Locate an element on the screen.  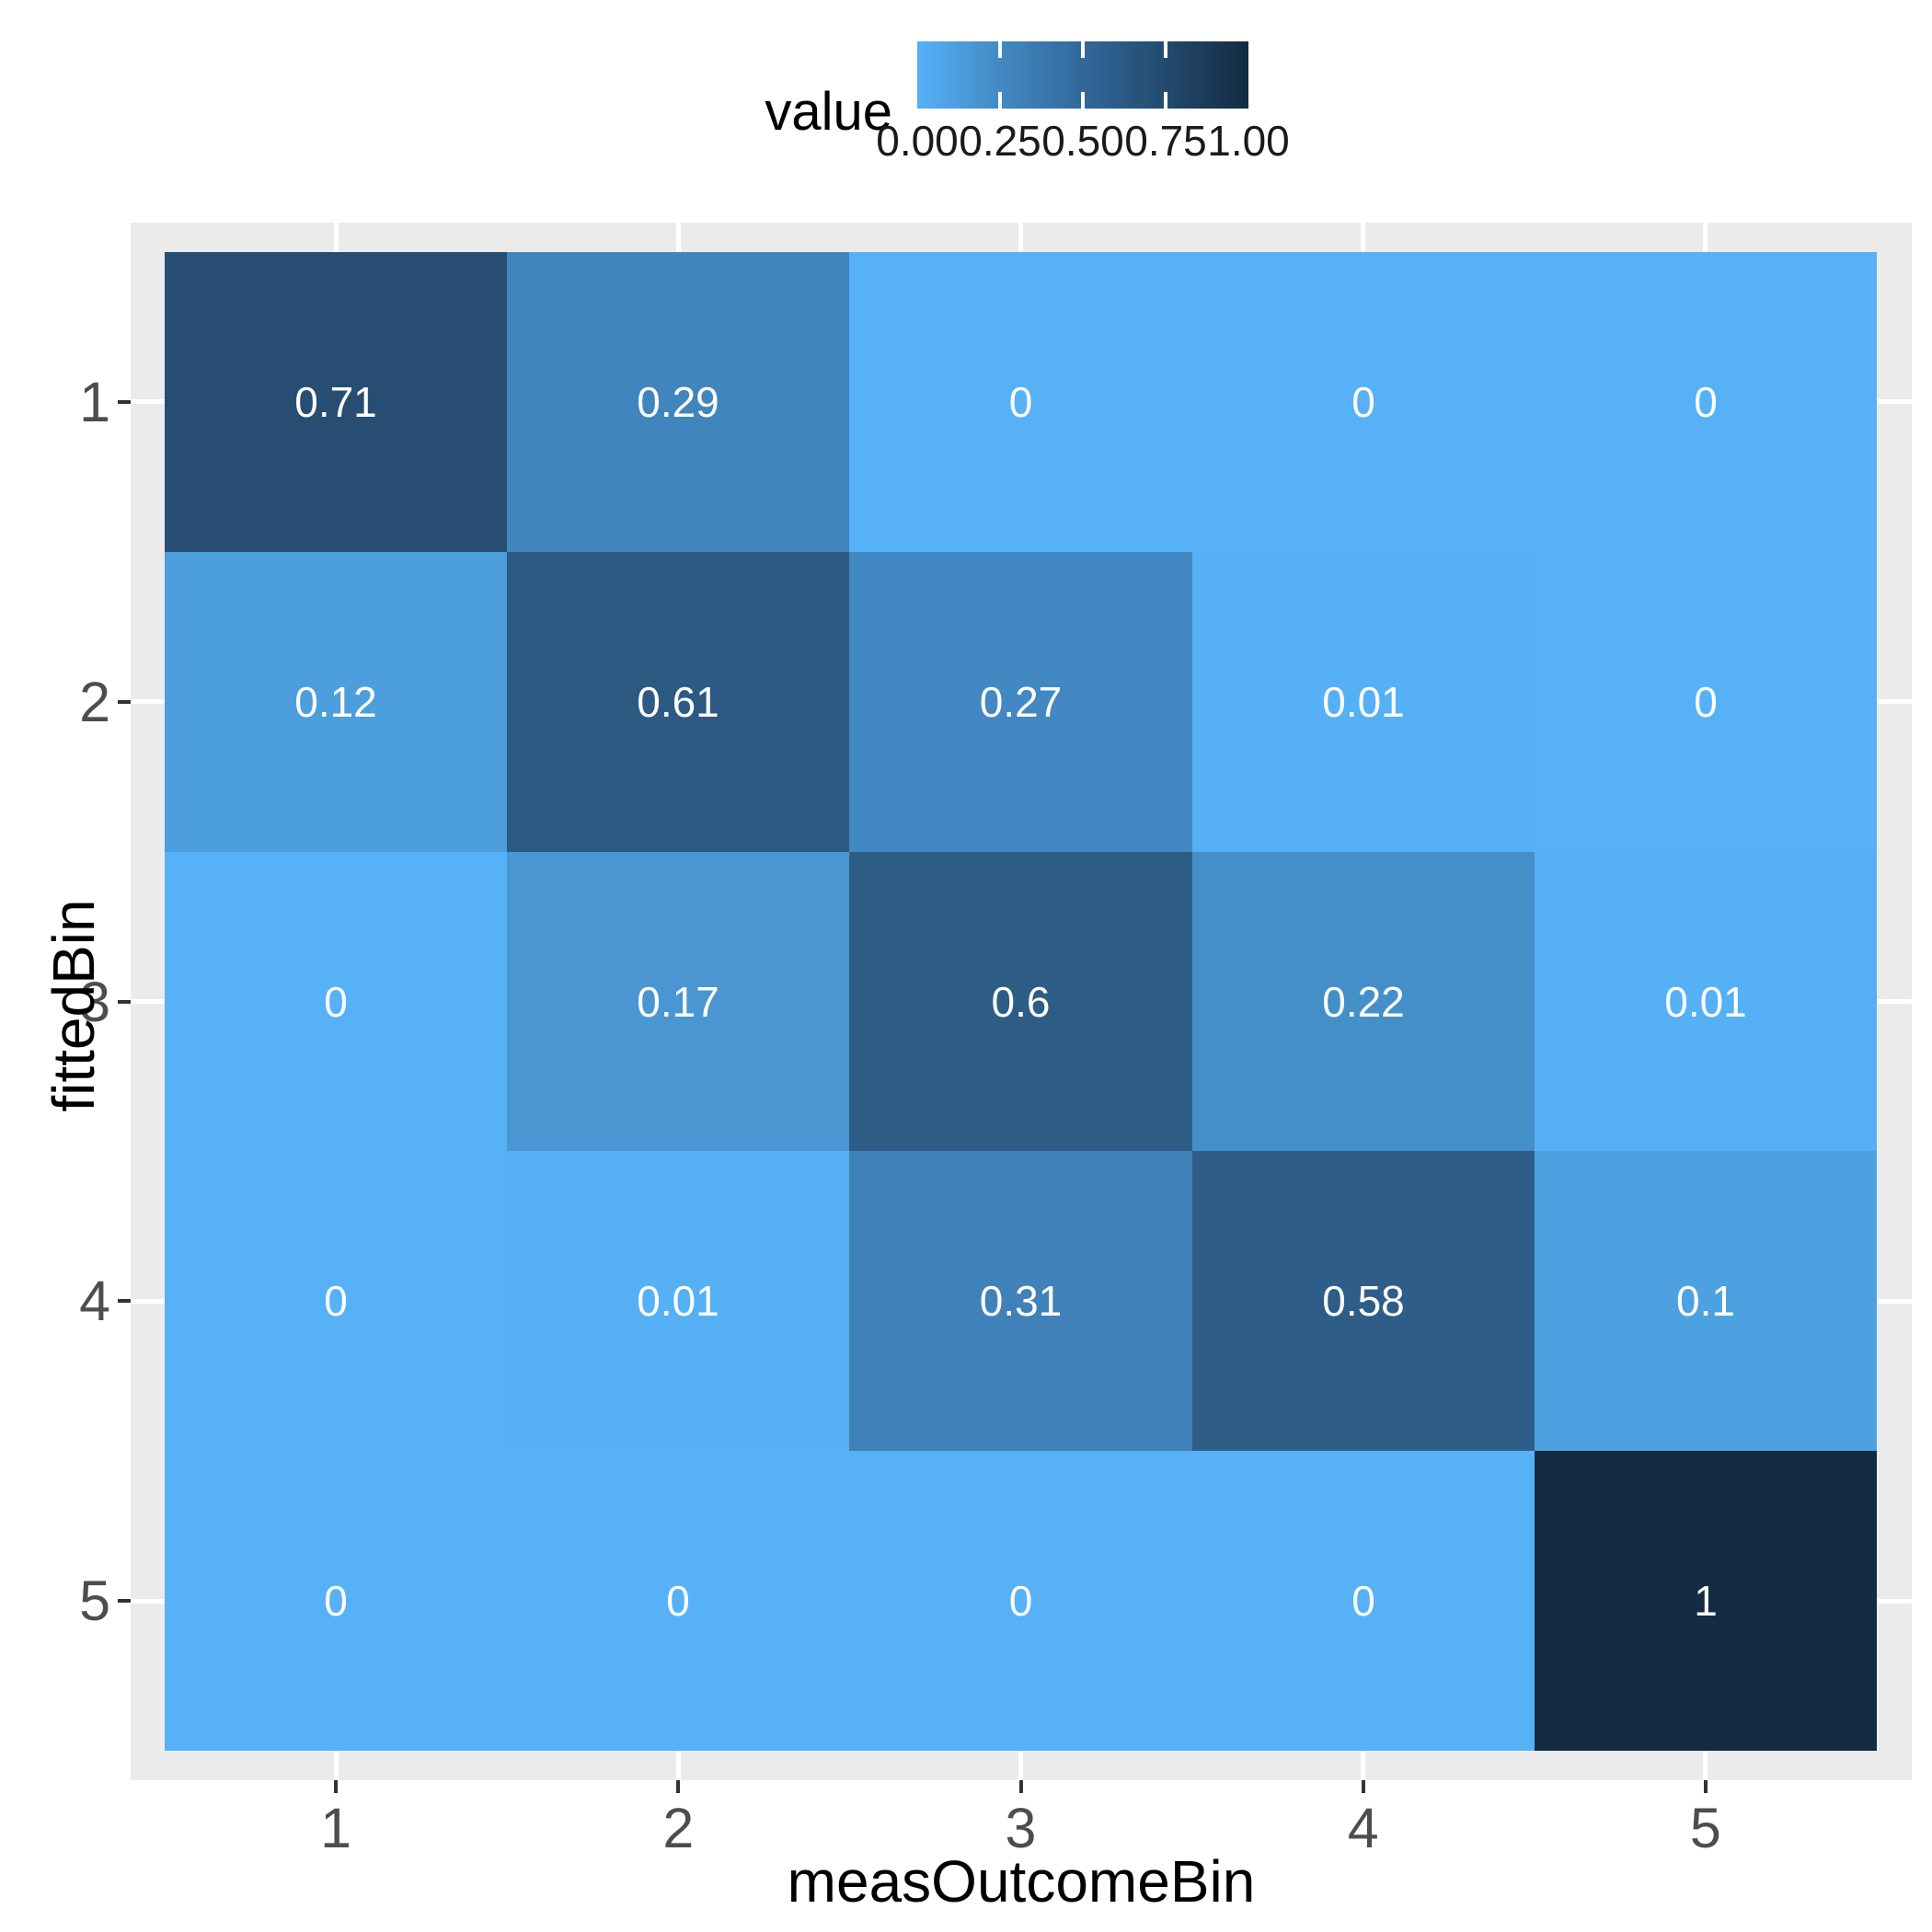
heatmap-cell: 0.27 is located at coordinates (1020, 702).